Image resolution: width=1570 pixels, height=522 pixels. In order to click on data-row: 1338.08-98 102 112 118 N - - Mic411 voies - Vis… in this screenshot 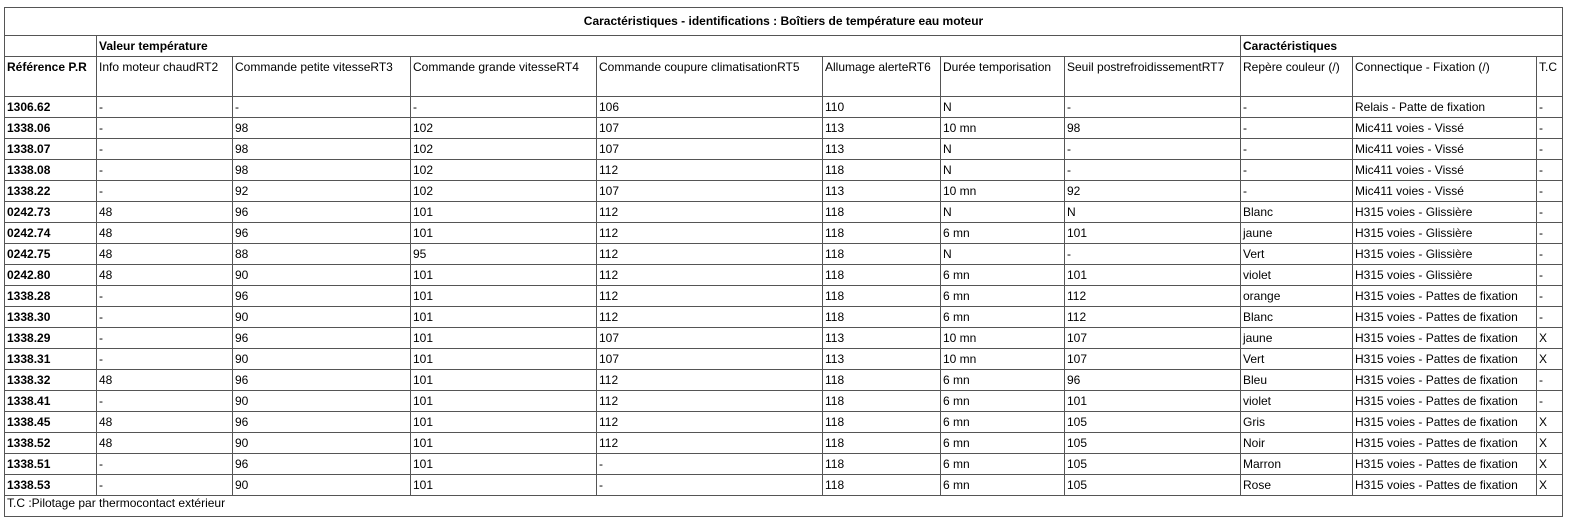, I will do `click(784, 170)`.